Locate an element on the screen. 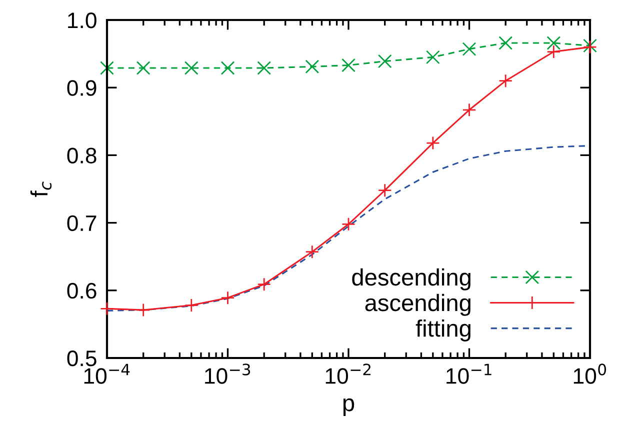 The height and width of the screenshot is (436, 623). y-tick-label: 0.6 is located at coordinates (81, 290).